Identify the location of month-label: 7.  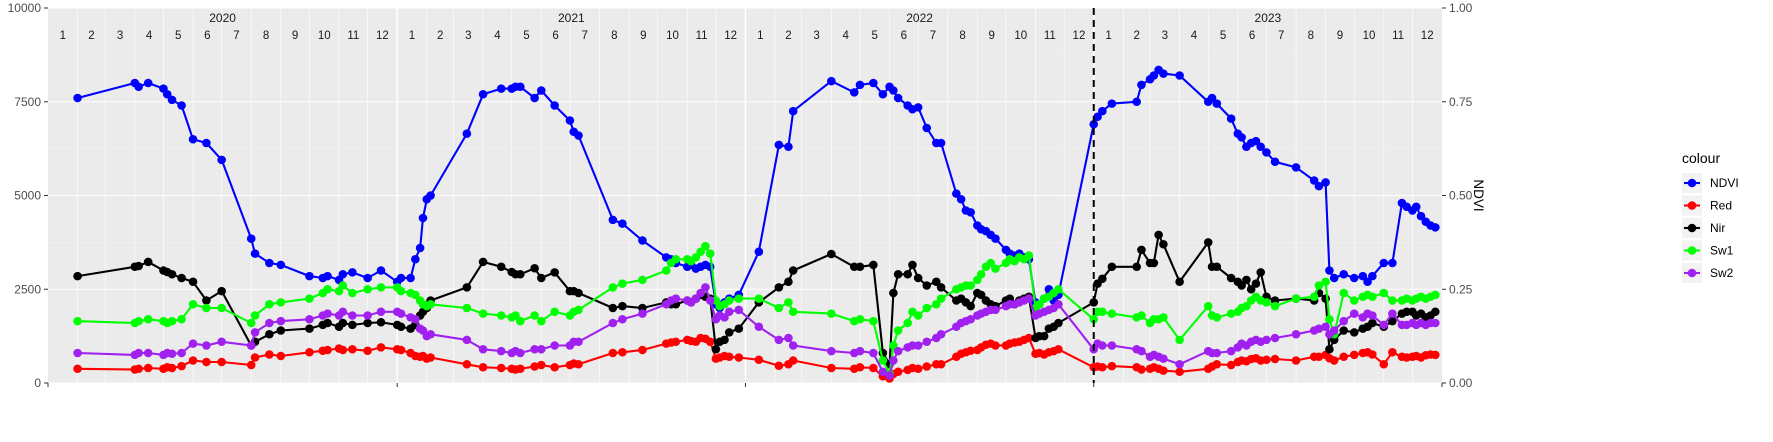
(236, 36).